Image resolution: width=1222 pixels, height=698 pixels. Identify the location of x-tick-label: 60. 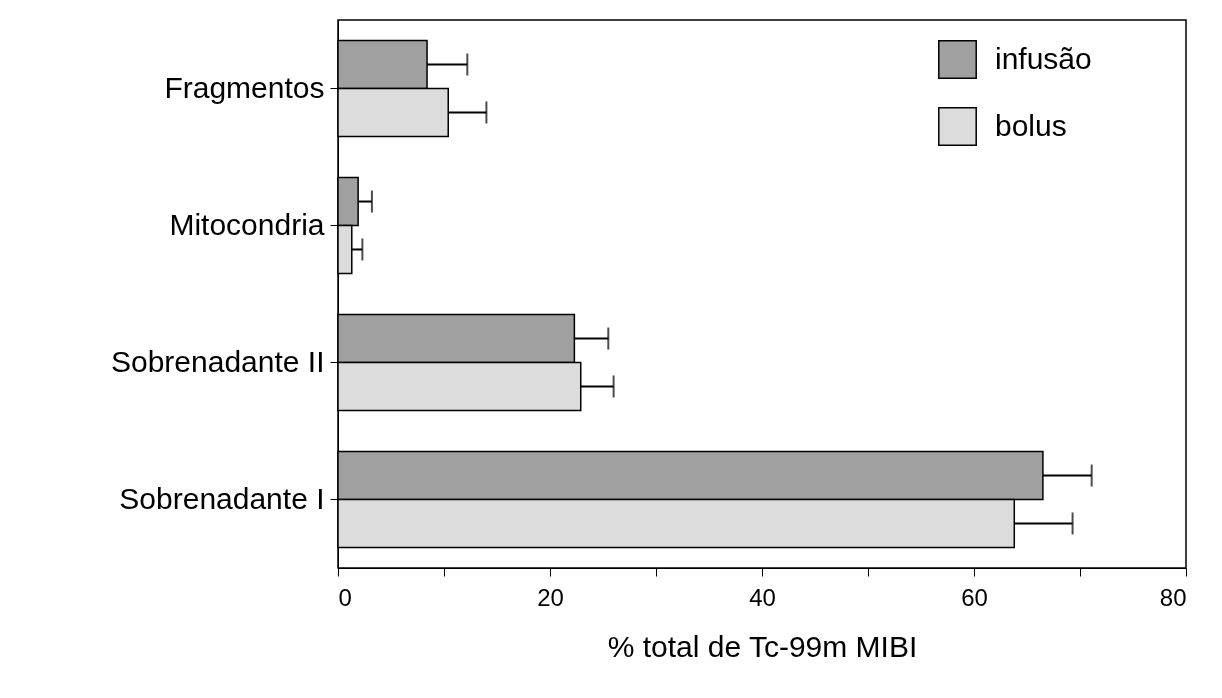
(974, 597).